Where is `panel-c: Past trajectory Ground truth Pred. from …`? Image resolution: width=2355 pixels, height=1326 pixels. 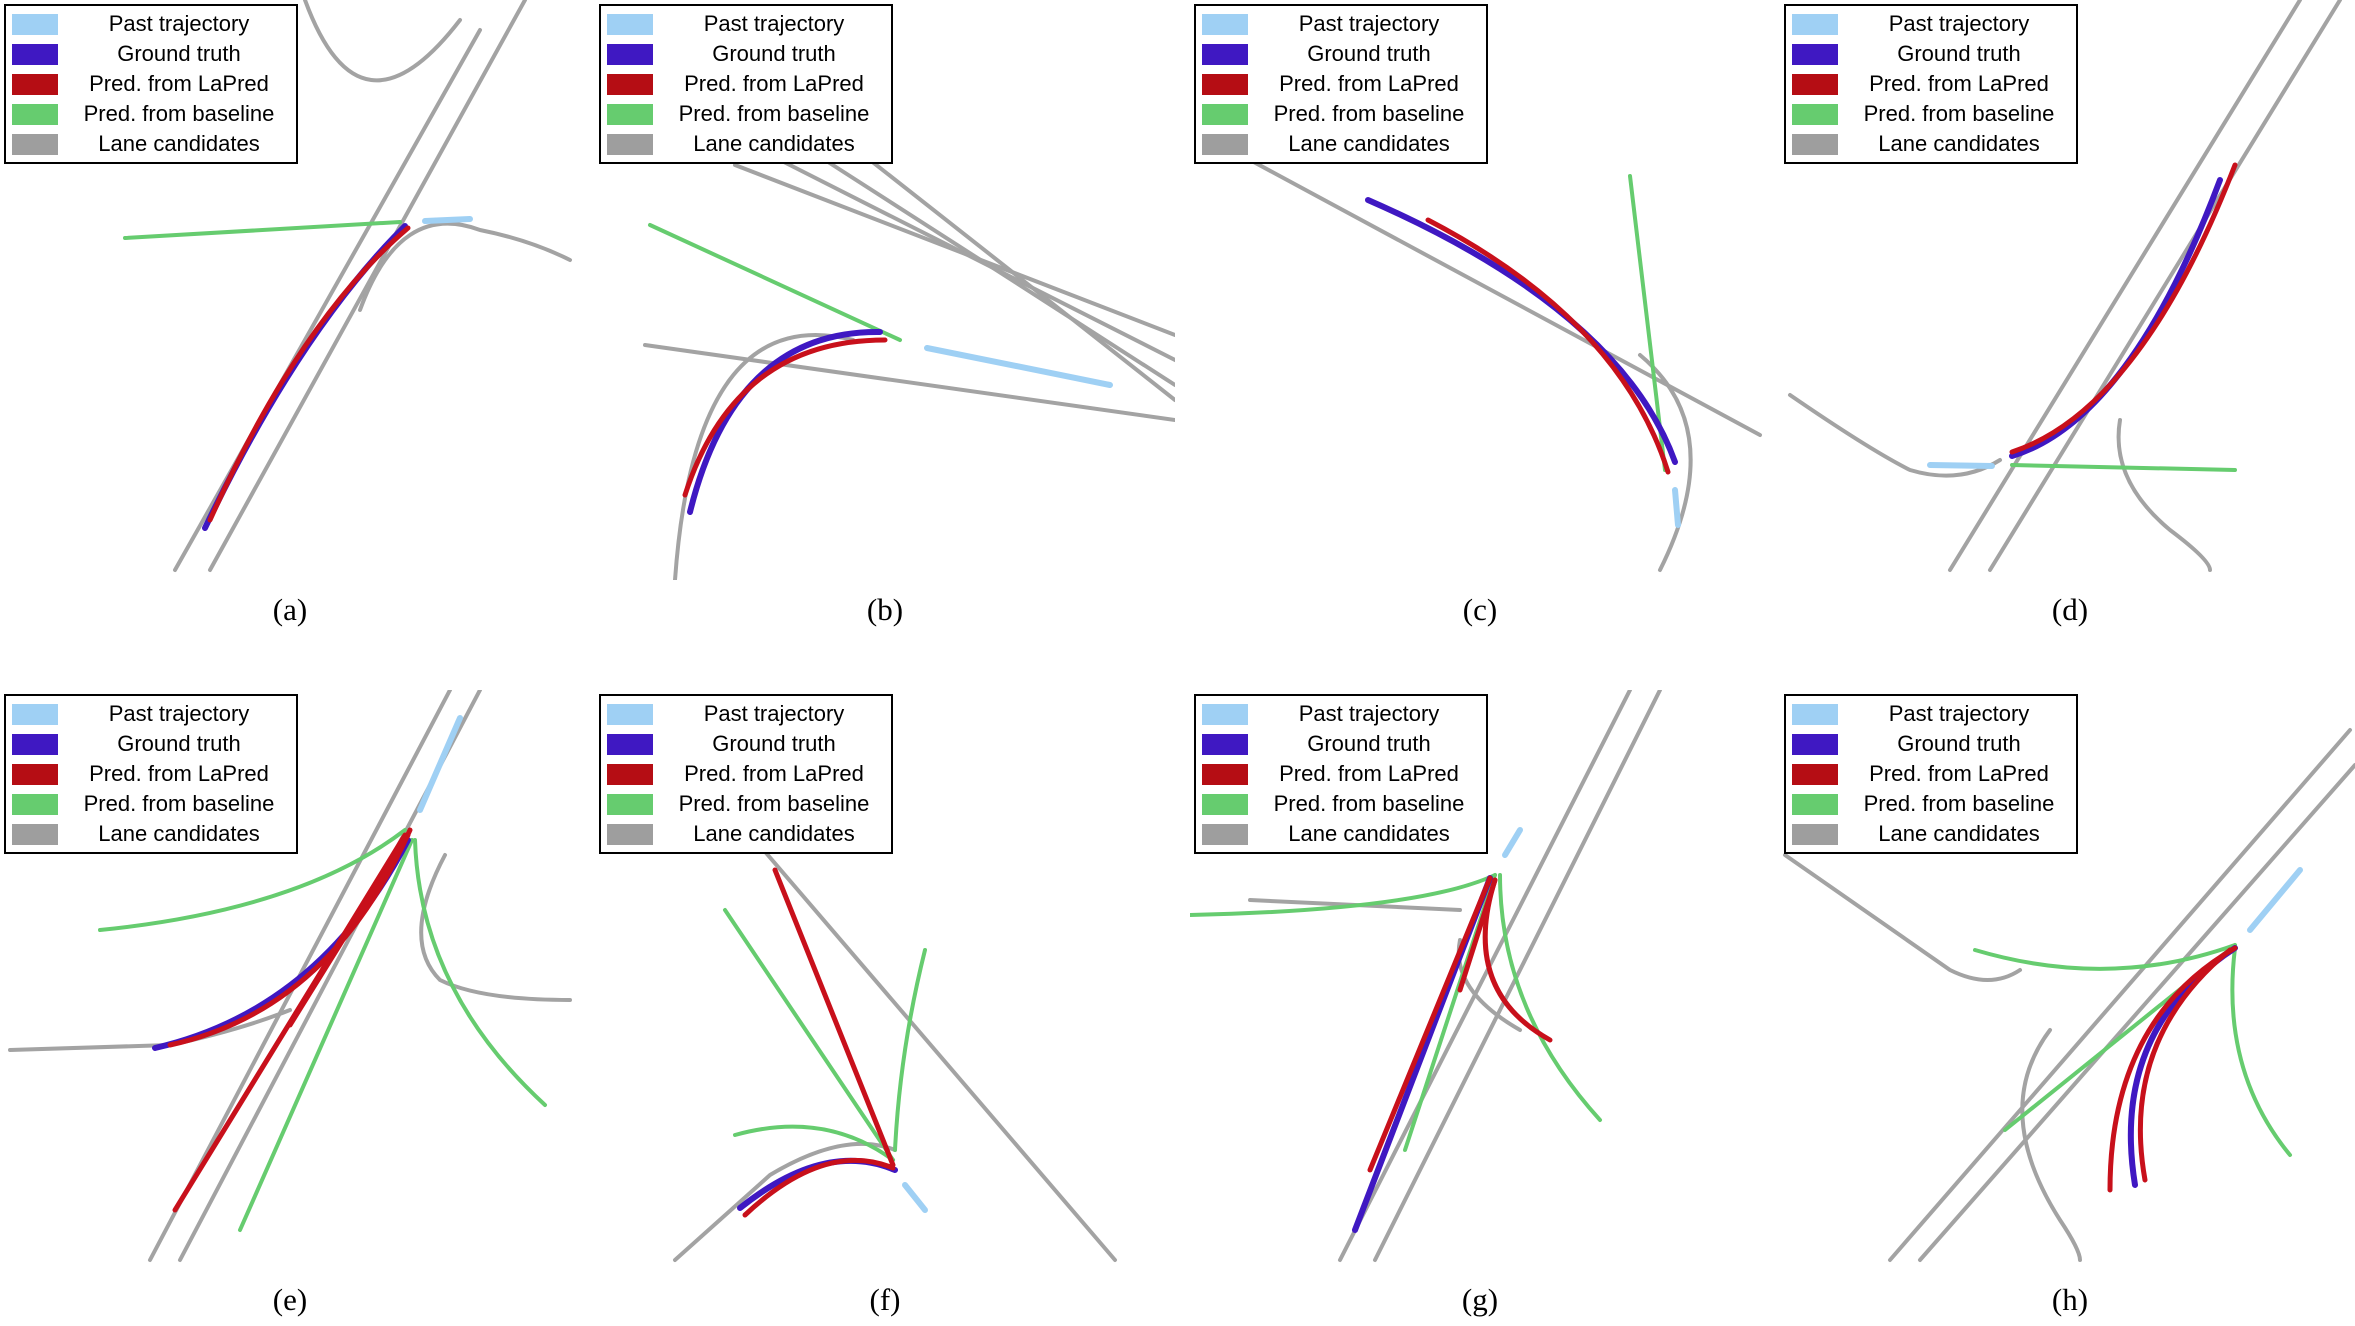
panel-c: Past trajectory Ground truth Pred. from … is located at coordinates (1480, 295).